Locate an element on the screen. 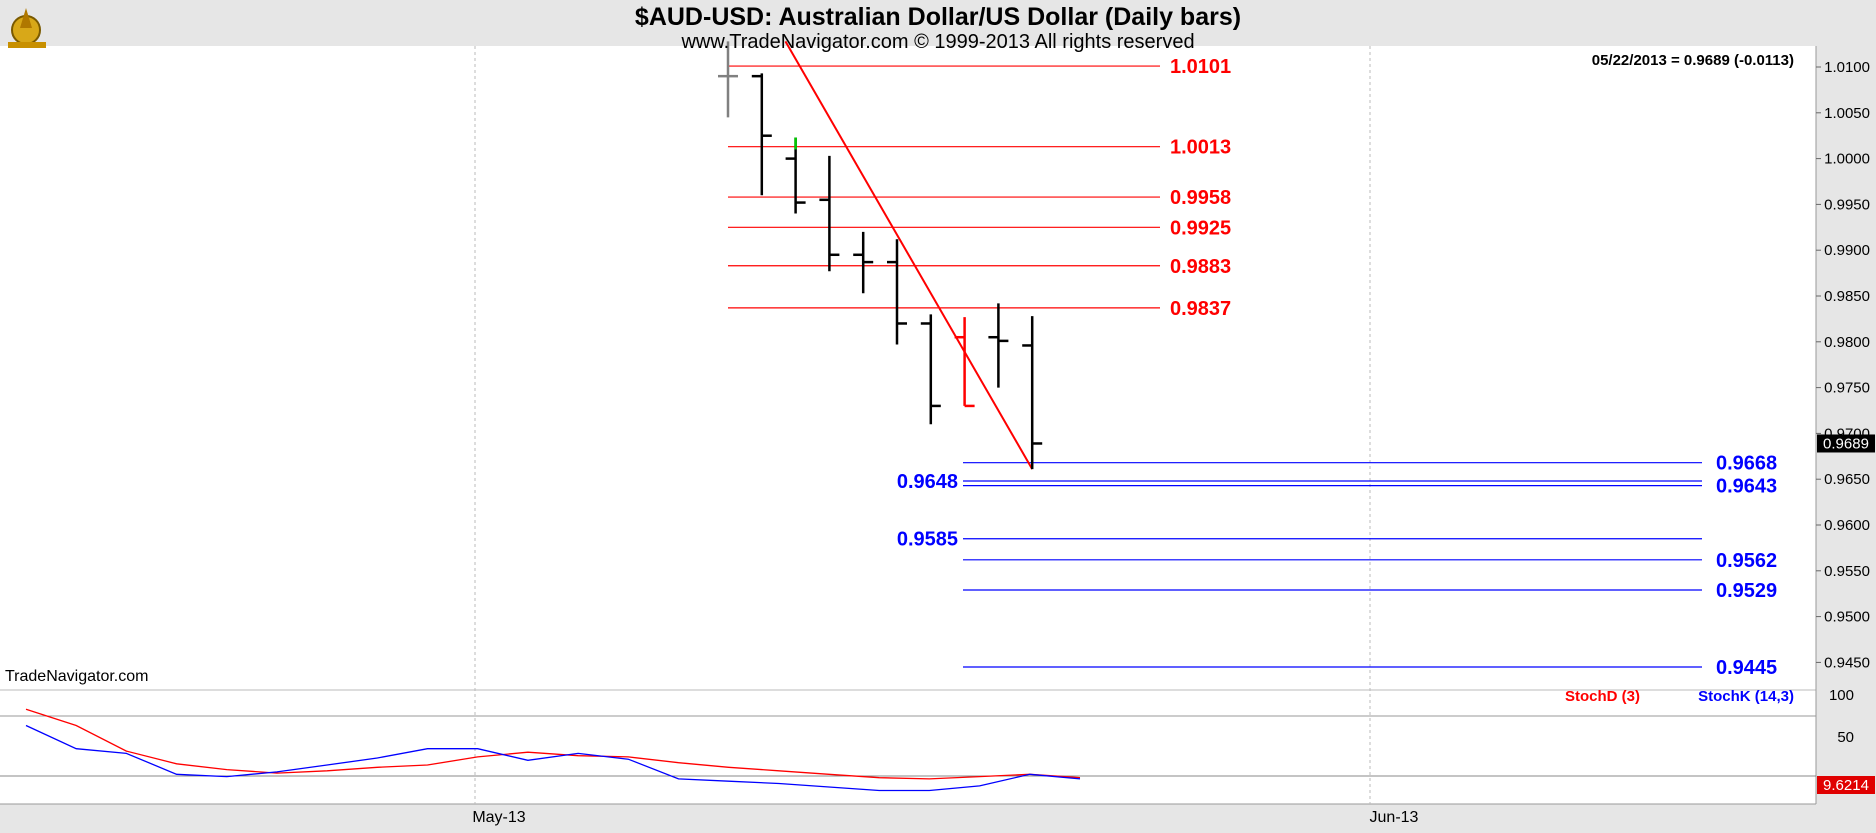 The height and width of the screenshot is (833, 1876). legend-stochK: StochK (14,3) is located at coordinates (1746, 696).